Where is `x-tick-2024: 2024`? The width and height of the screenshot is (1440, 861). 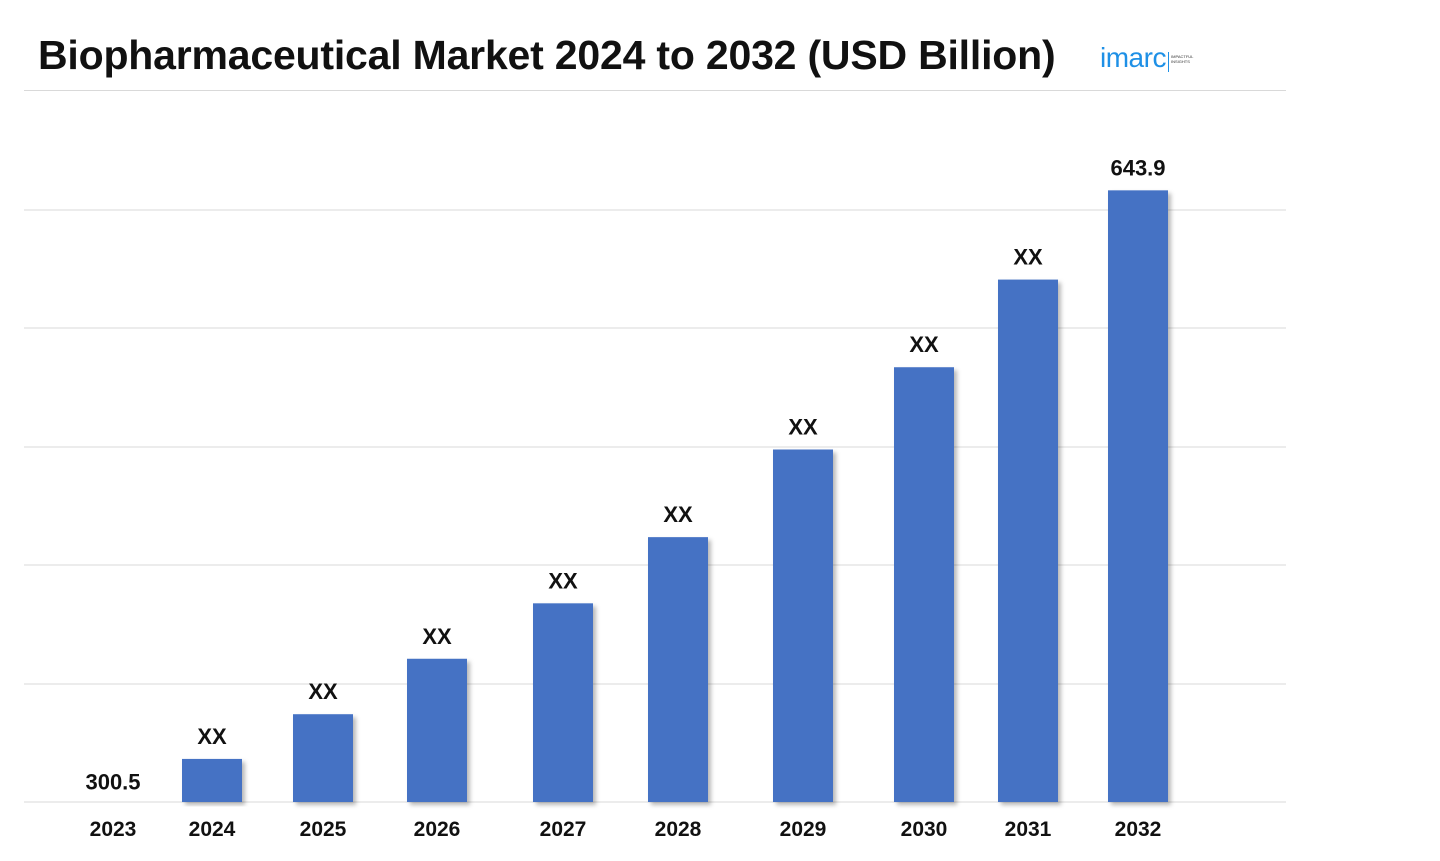
x-tick-2024: 2024 is located at coordinates (212, 829).